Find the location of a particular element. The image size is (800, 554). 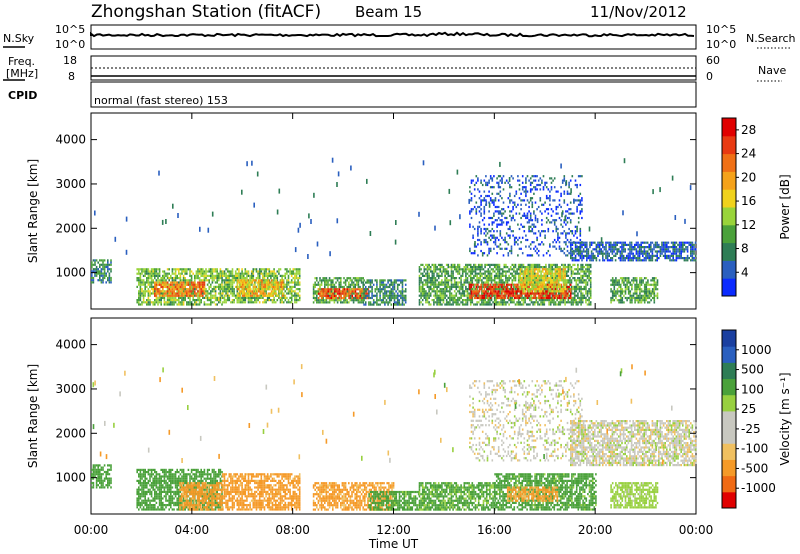

power-echo-region is located at coordinates (385, 292).